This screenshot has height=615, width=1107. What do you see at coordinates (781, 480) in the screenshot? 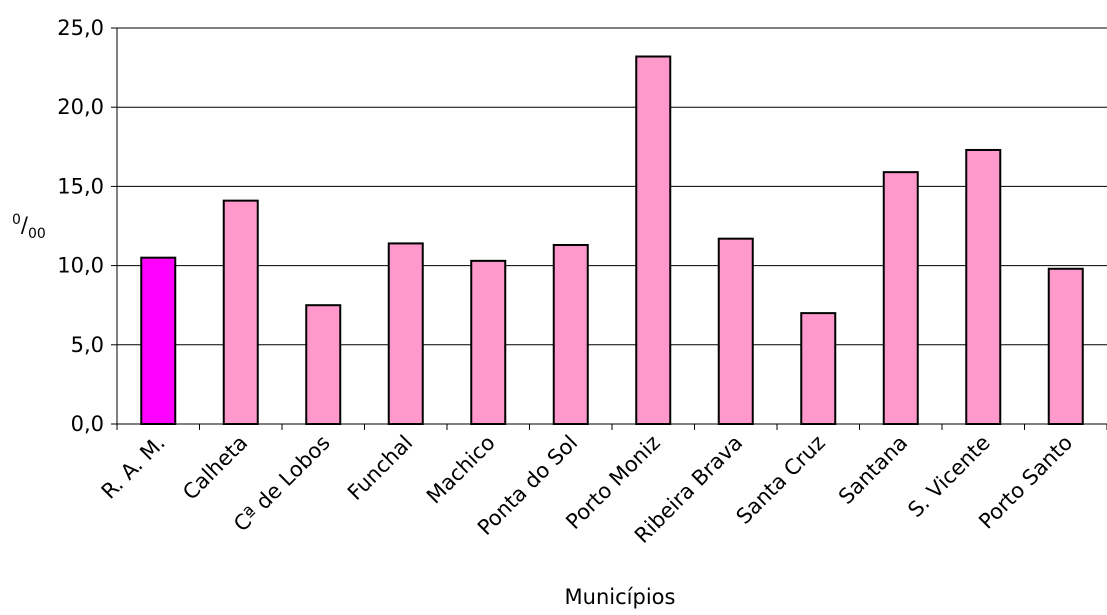
I see `x-tick-label: Santa Cruz` at bounding box center [781, 480].